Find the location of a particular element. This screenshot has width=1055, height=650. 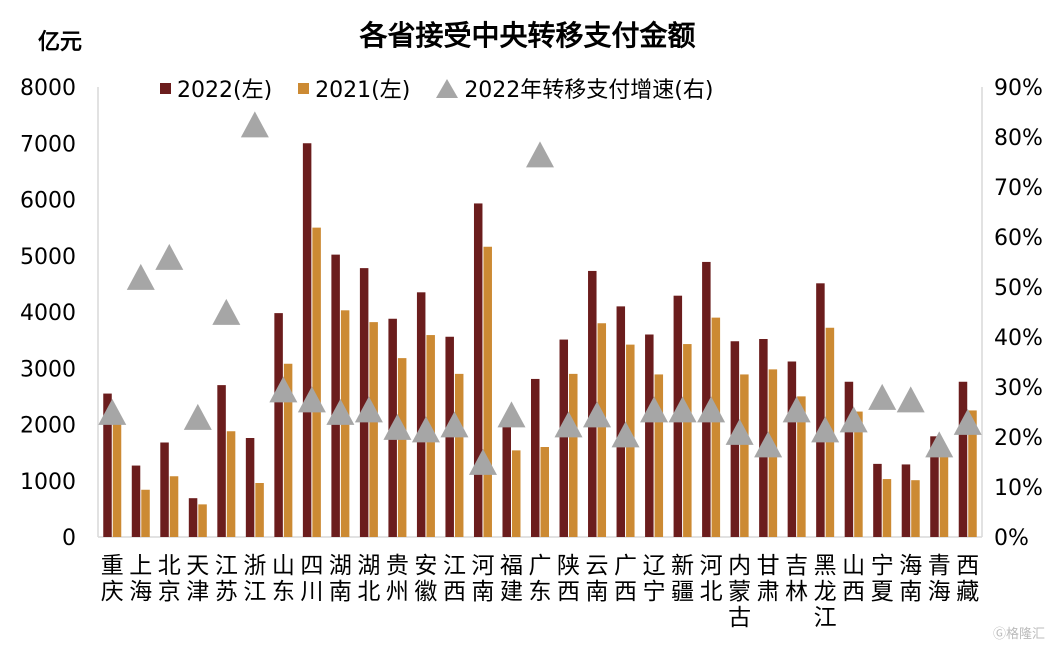

x-tick-label: 安 is located at coordinates (425, 566).